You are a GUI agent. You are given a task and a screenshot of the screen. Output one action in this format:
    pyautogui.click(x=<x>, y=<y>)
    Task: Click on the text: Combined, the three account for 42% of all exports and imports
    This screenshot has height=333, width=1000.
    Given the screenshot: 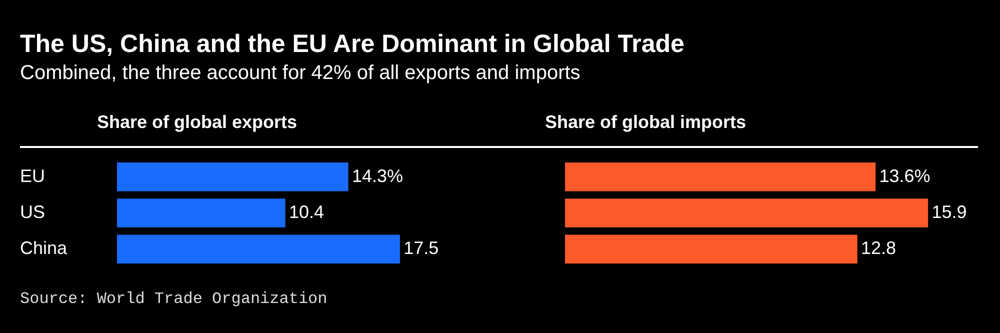 What is the action you would take?
    pyautogui.click(x=300, y=73)
    